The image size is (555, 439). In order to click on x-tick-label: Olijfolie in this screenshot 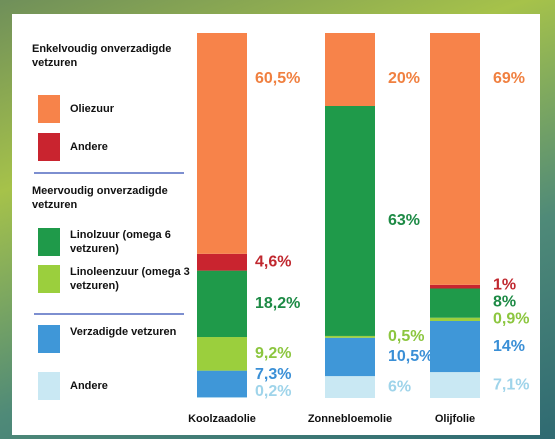, I will do `click(455, 419)`.